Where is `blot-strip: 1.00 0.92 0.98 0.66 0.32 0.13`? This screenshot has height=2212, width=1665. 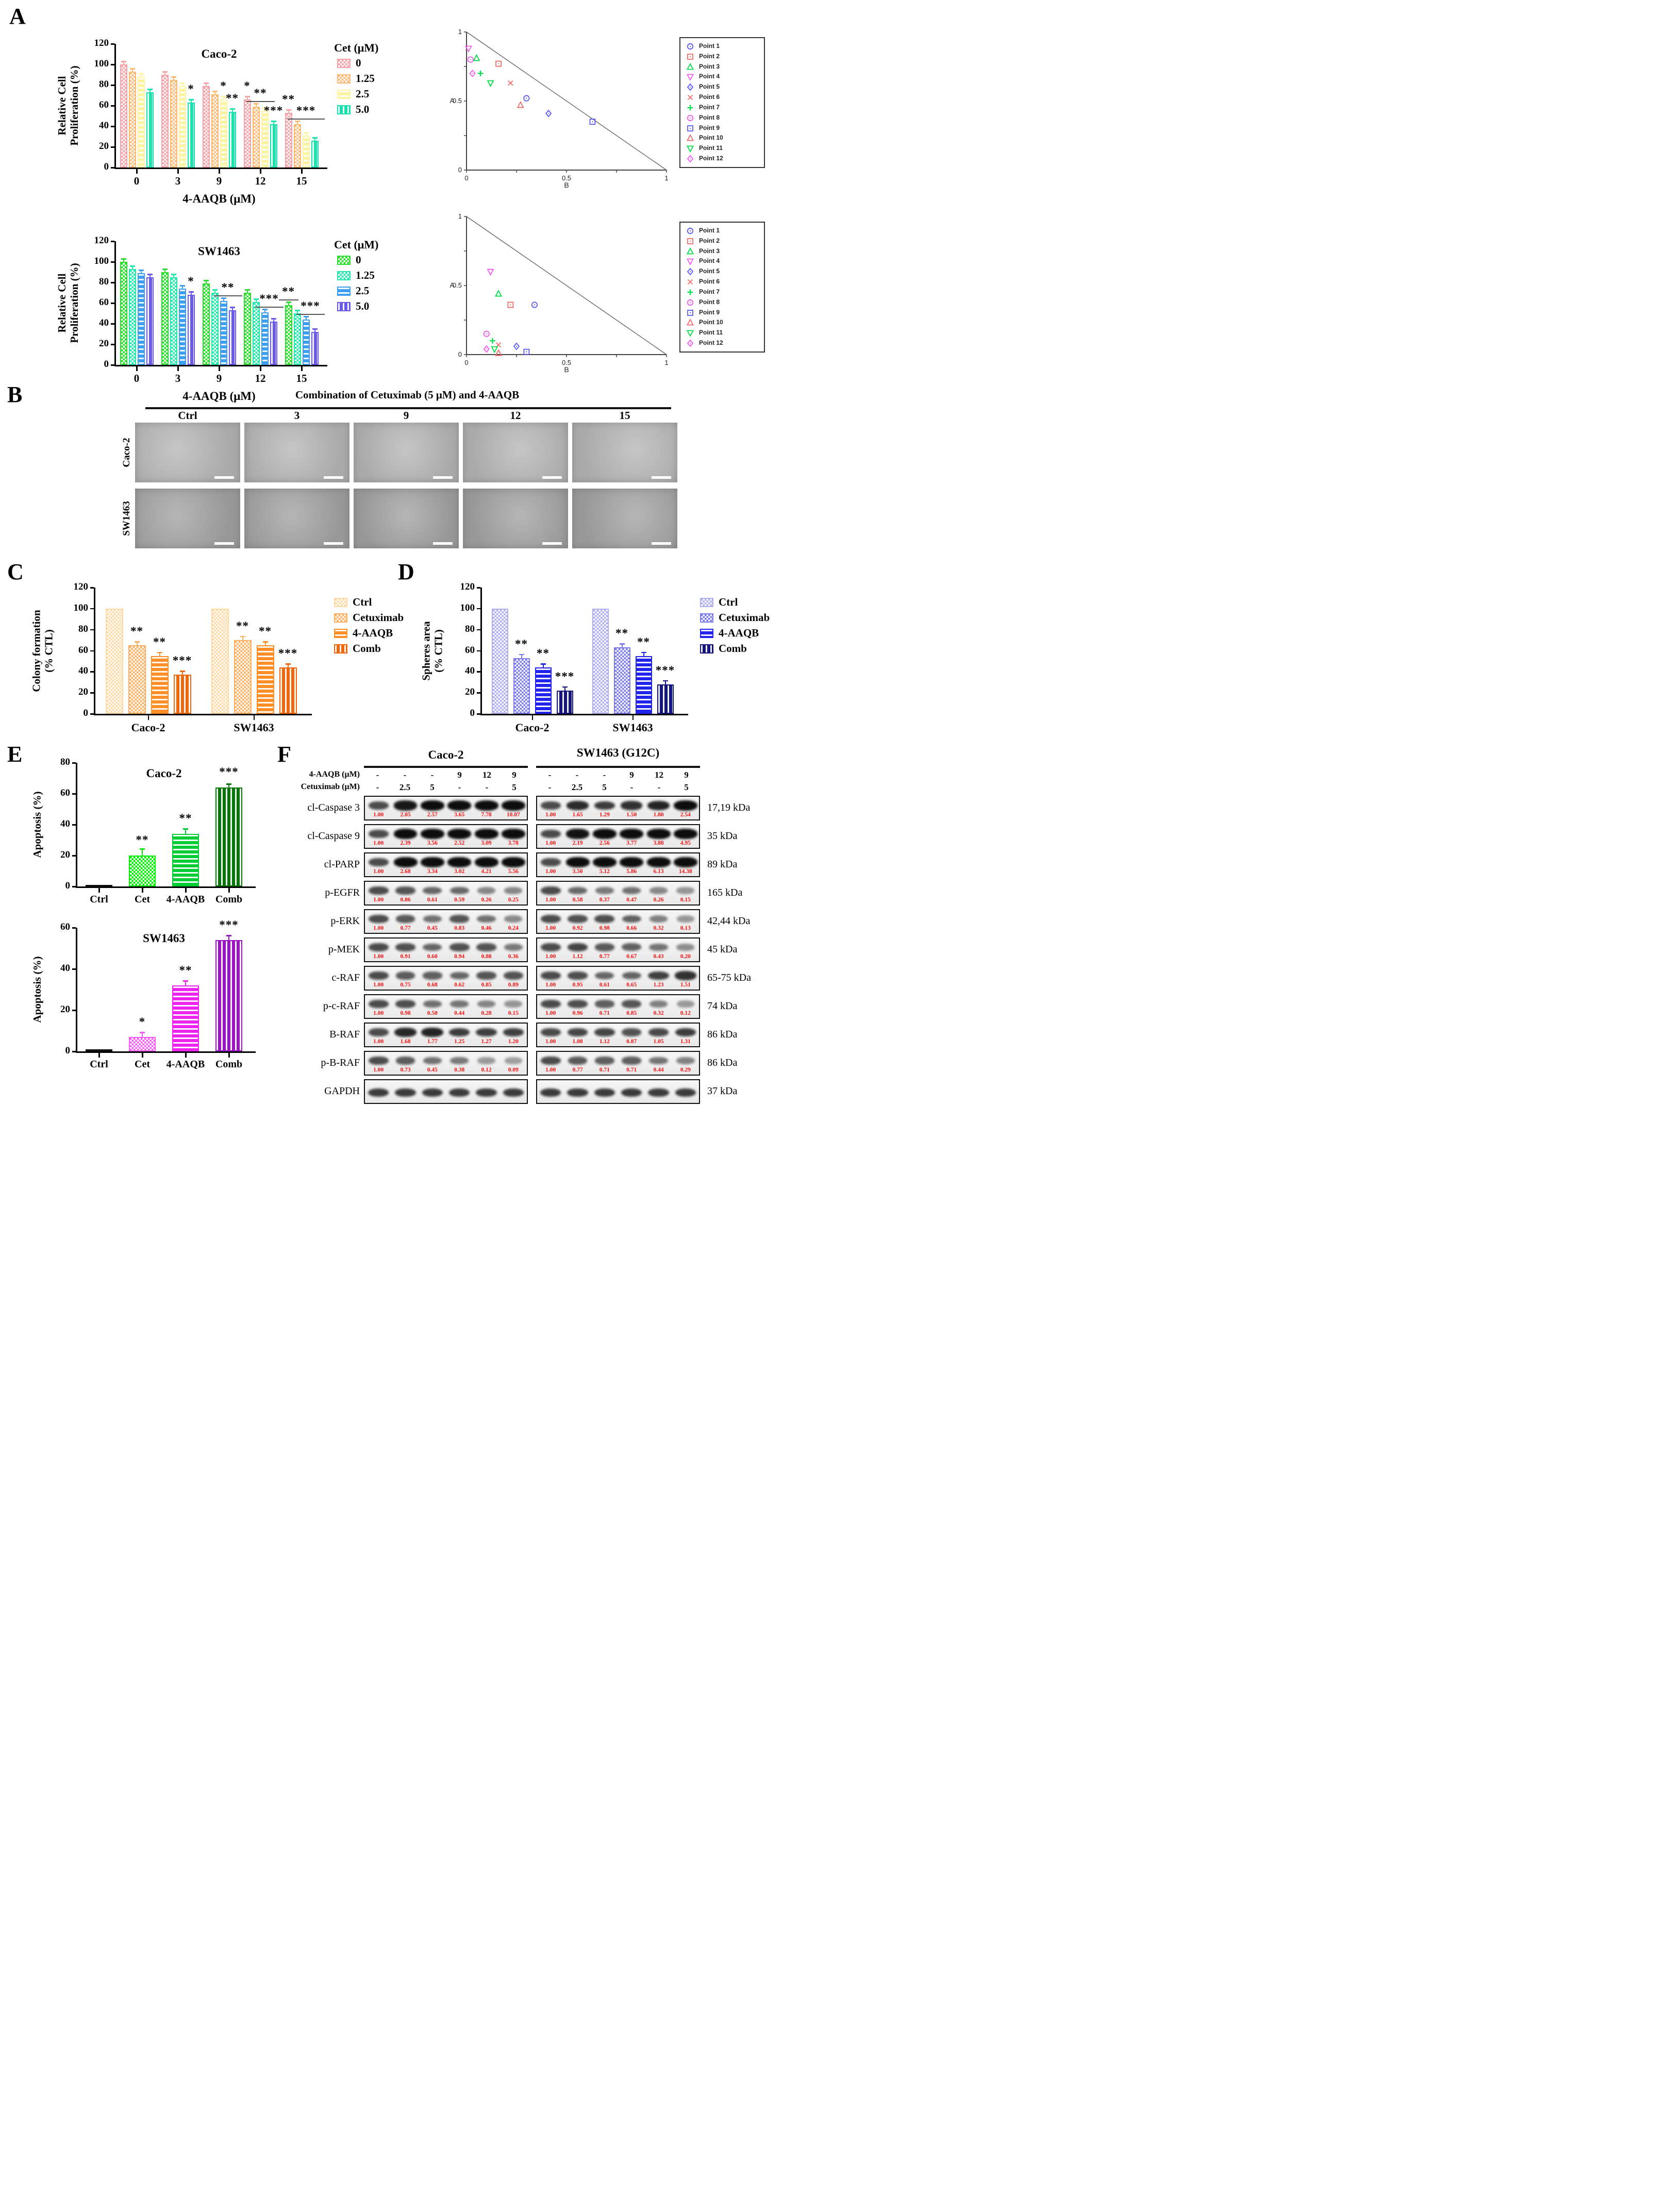 blot-strip: 1.00 0.92 0.98 0.66 0.32 0.13 is located at coordinates (618, 921).